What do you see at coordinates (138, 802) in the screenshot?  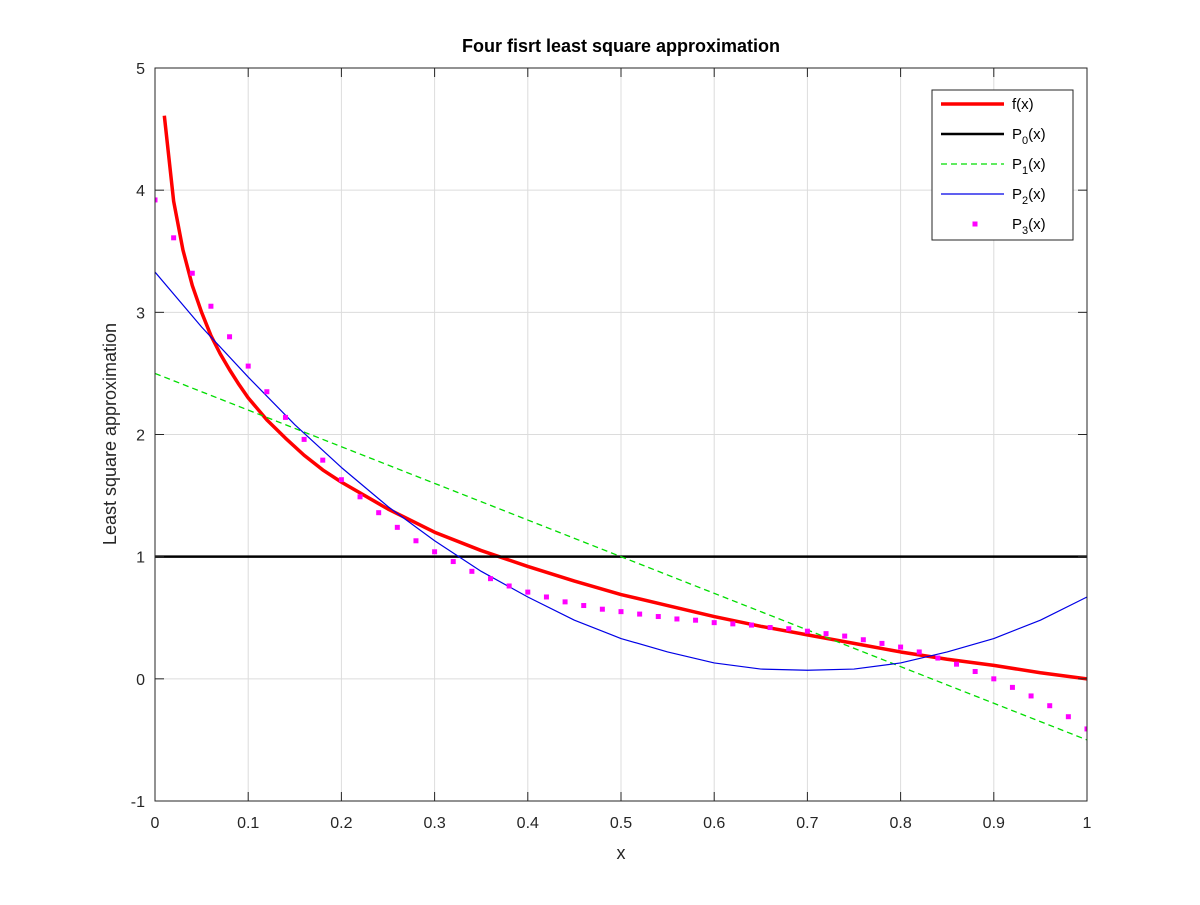 I see `y-tick-label: -1` at bounding box center [138, 802].